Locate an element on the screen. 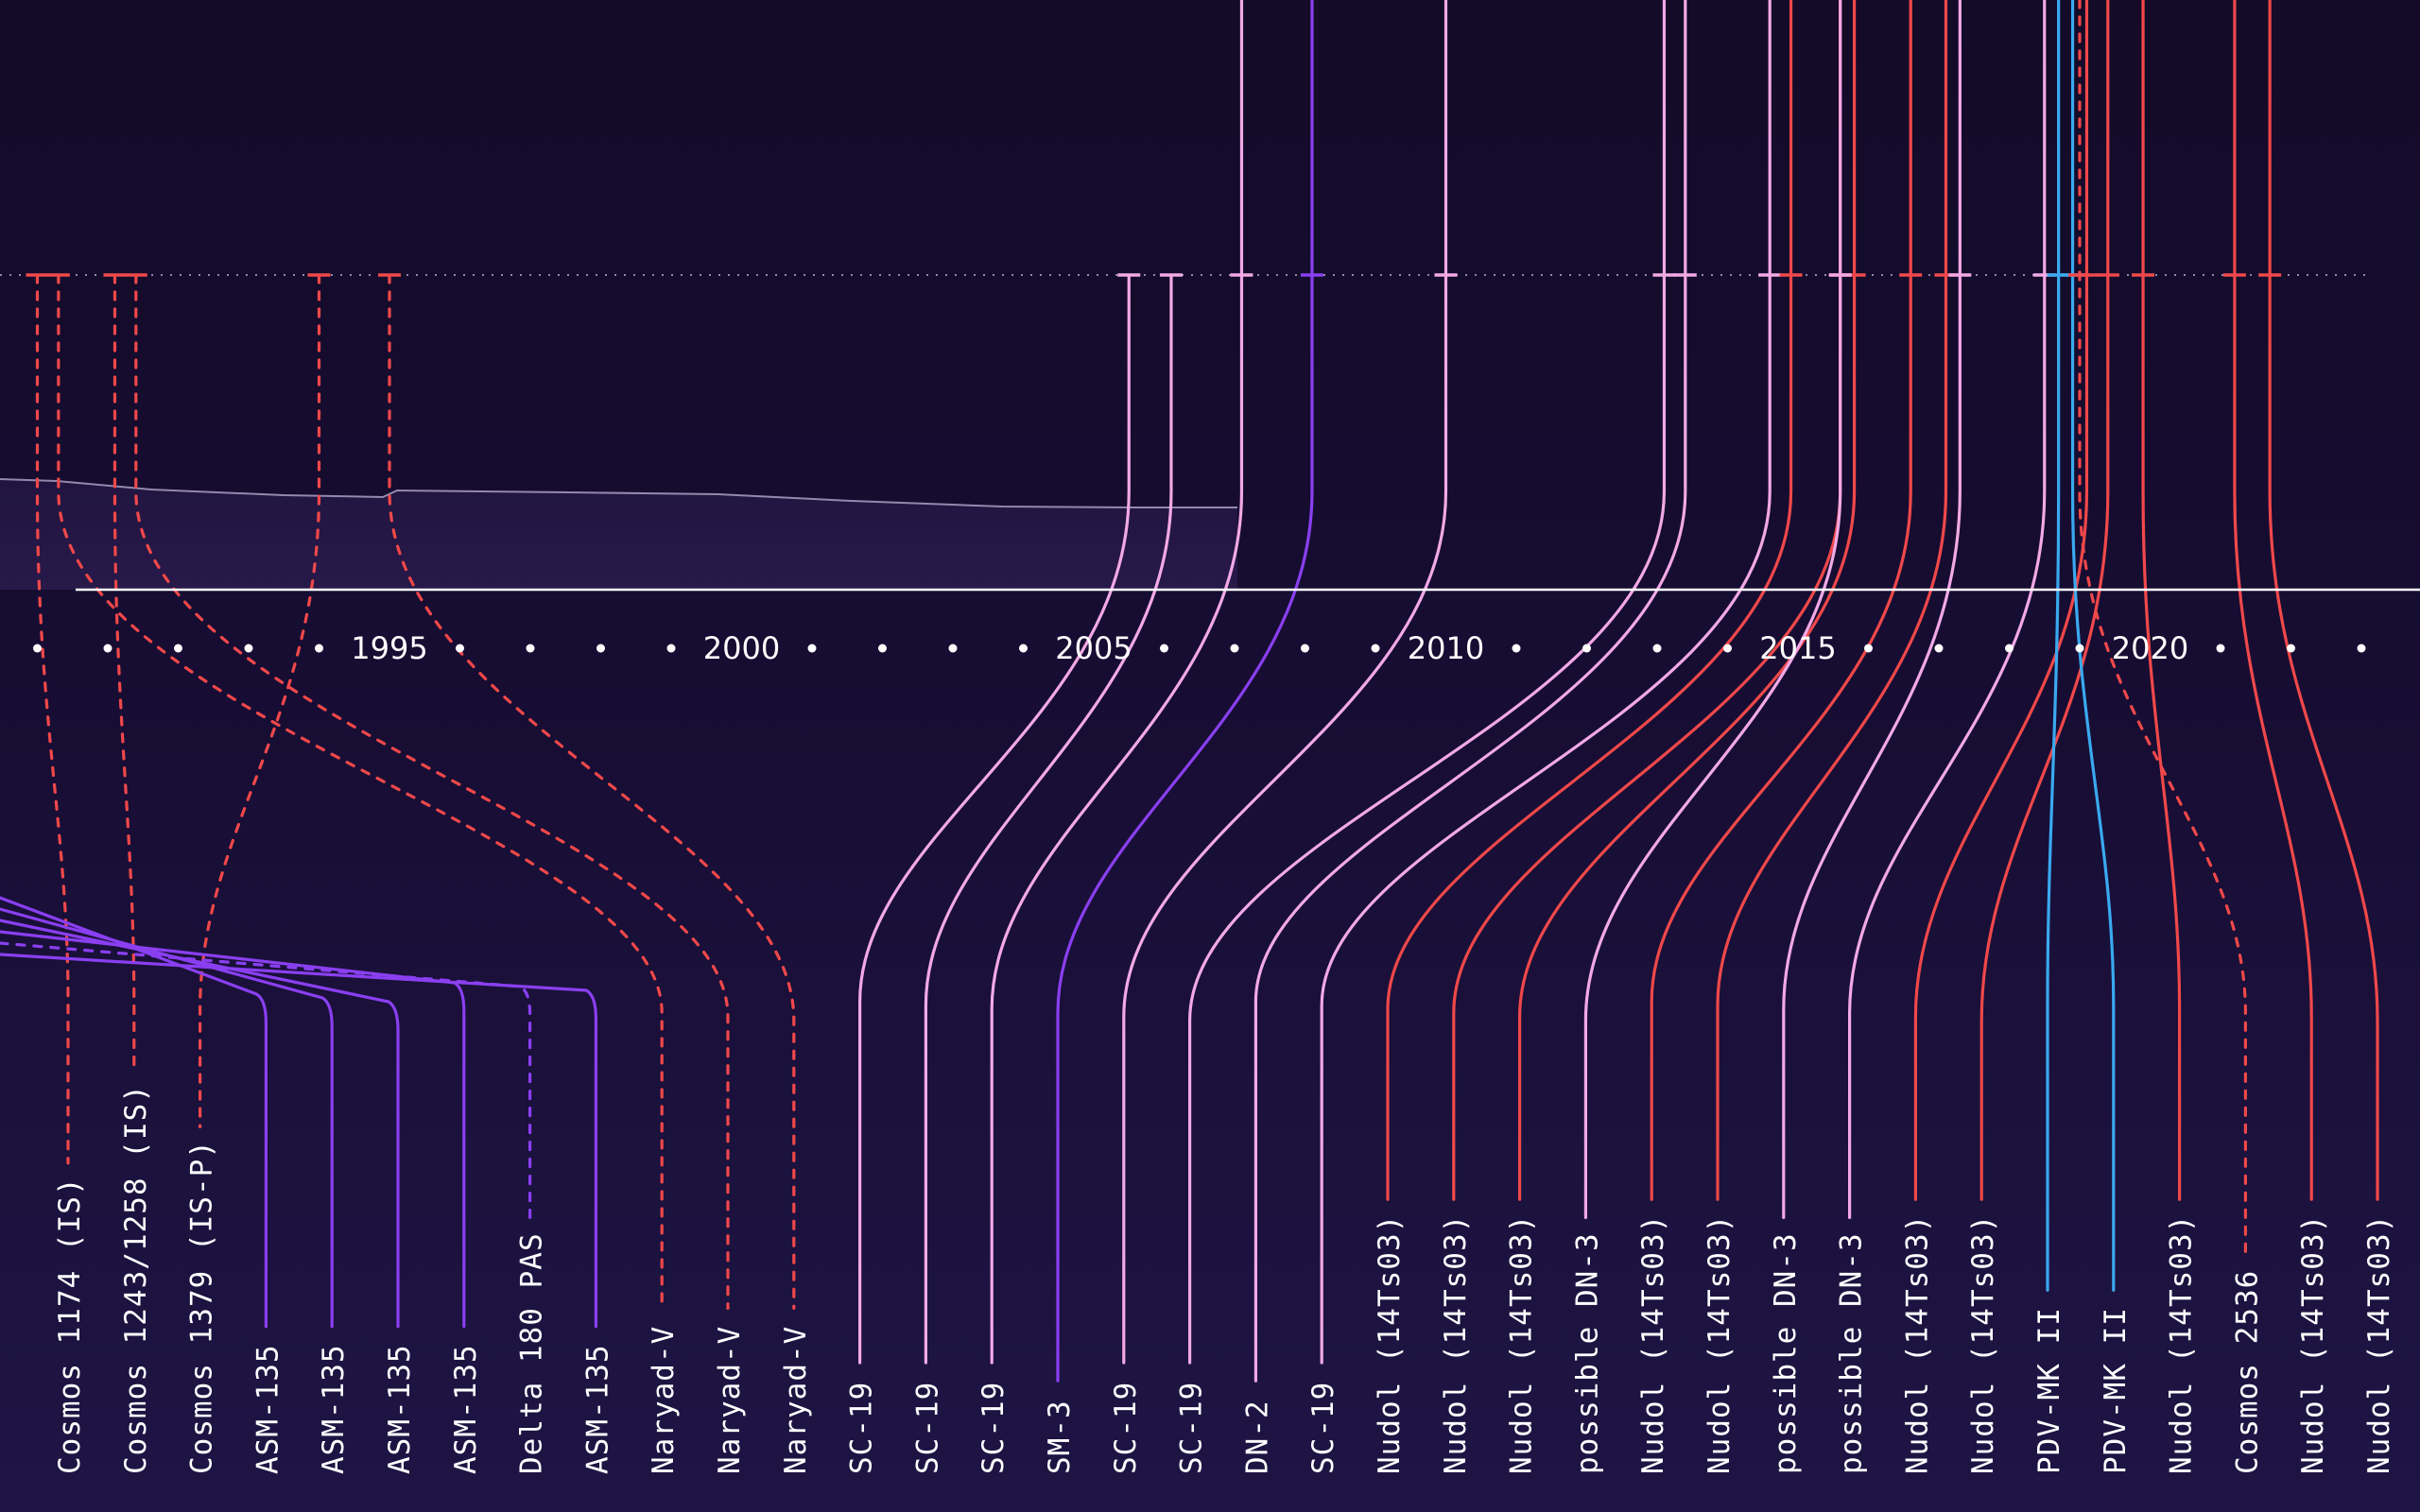 Image resolution: width=2420 pixels, height=1512 pixels. year-tick-dot-2009 is located at coordinates (1375, 648).